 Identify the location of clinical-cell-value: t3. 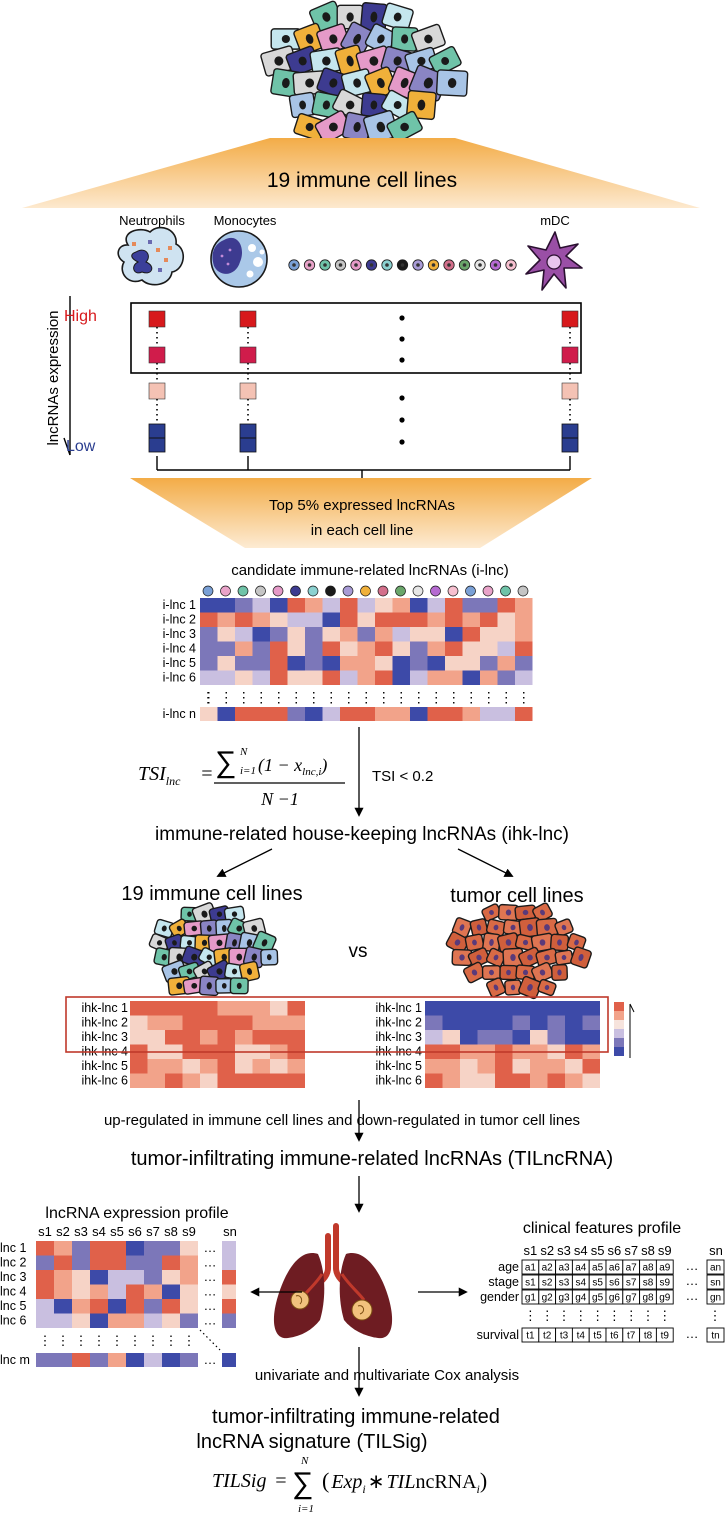
(564, 1336).